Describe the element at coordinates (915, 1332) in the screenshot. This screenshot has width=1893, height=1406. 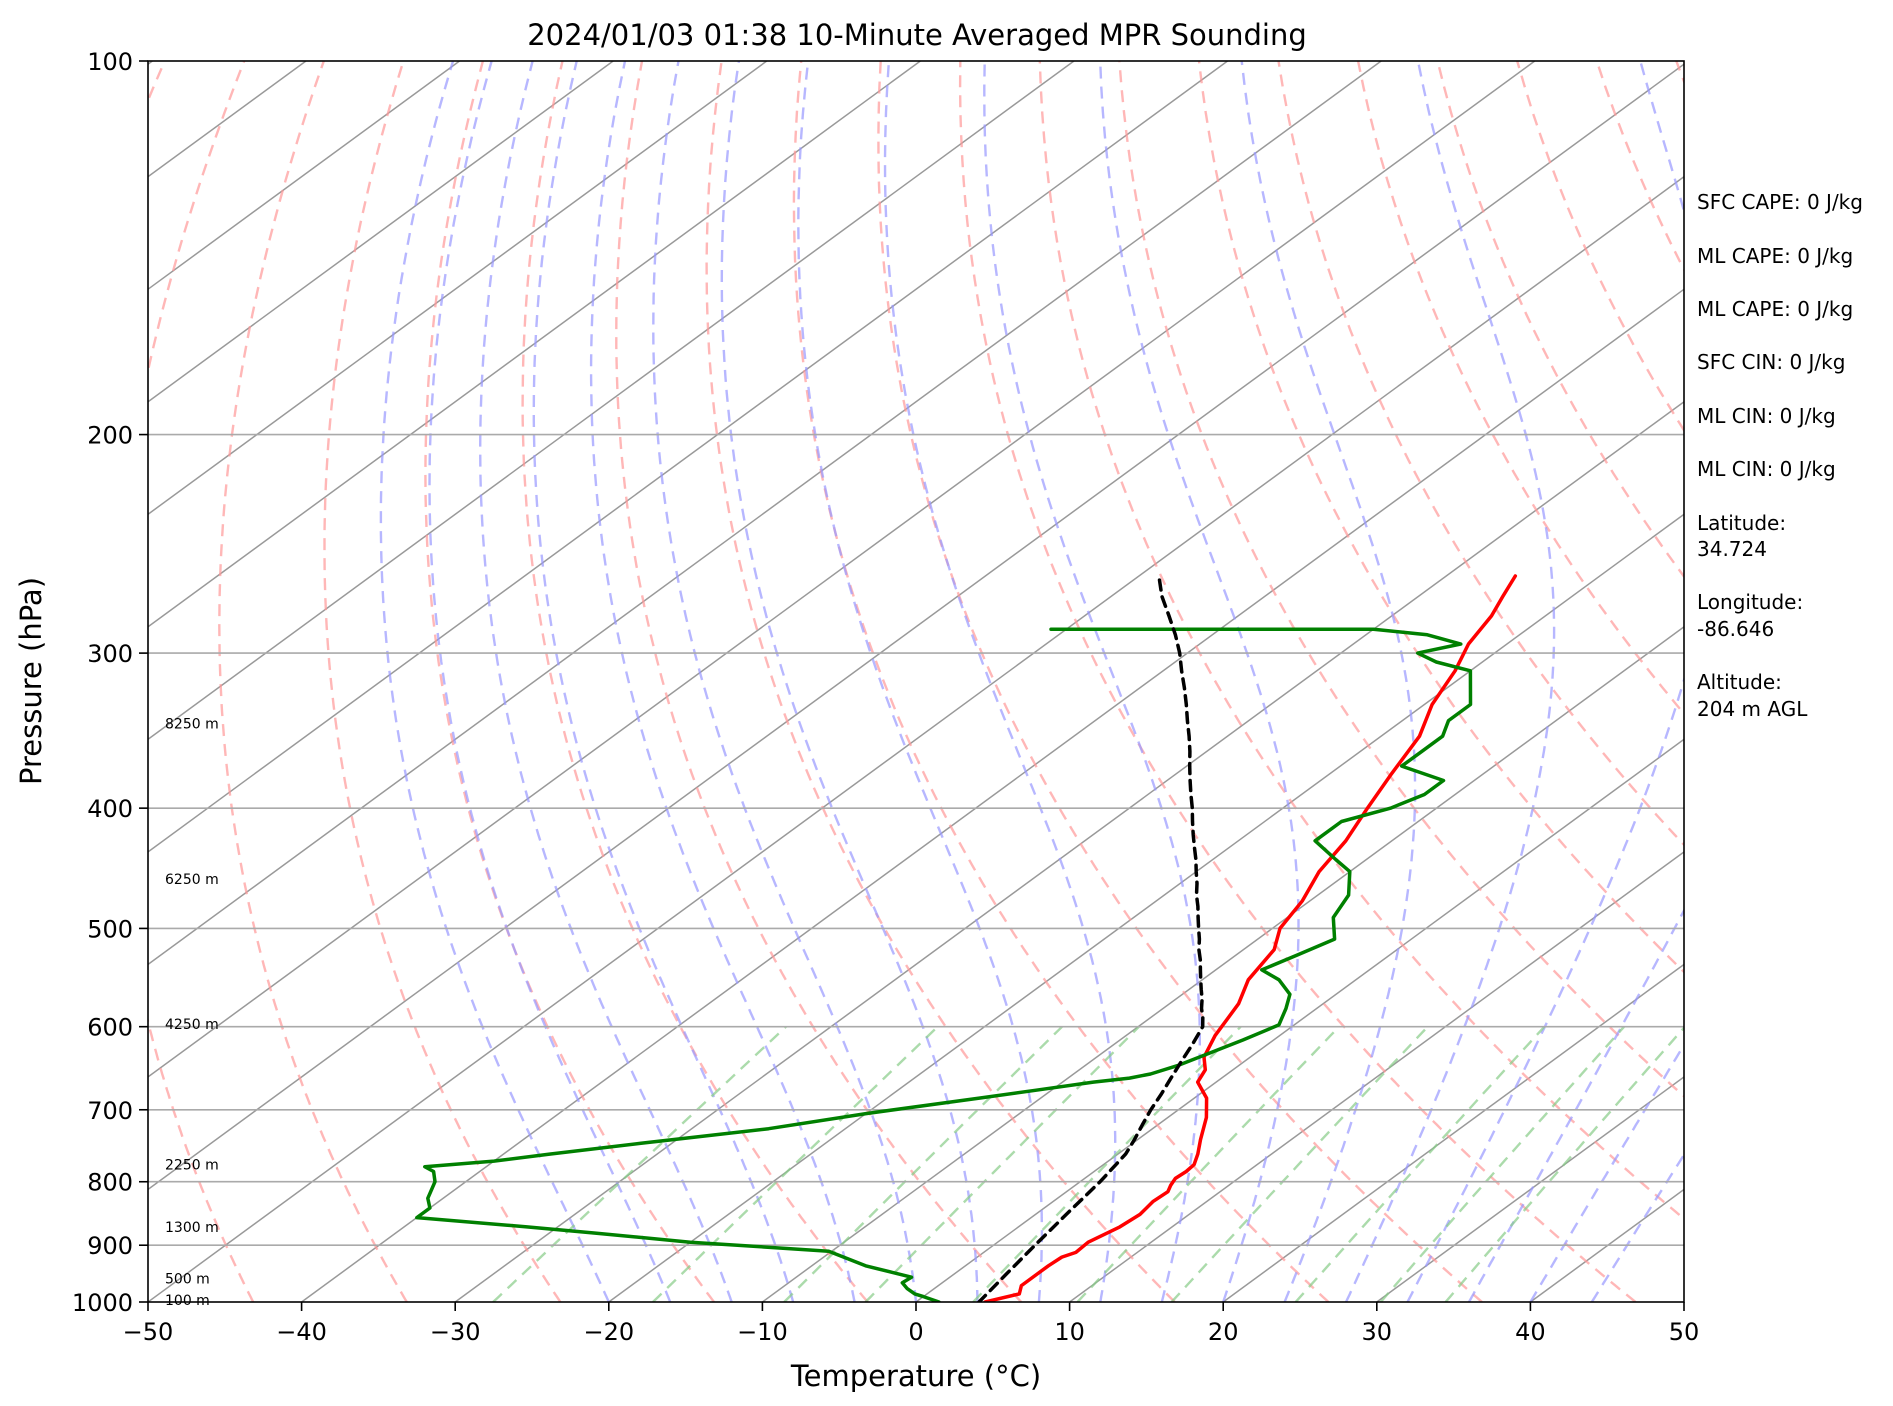
I see `x-tick-label: 0` at that location.